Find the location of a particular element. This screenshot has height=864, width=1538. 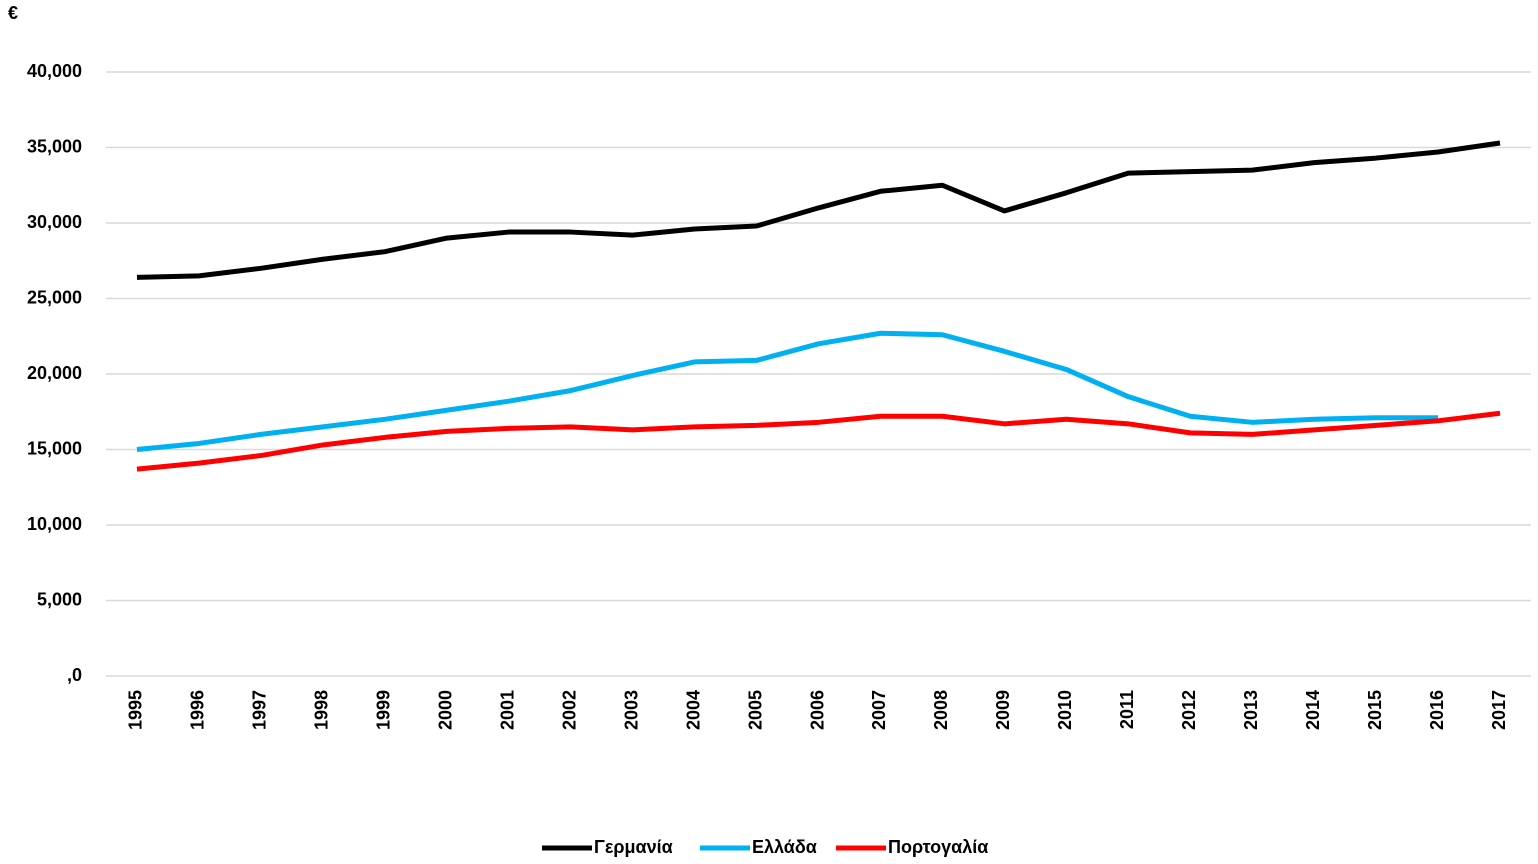

x-tick-label: 2004 is located at coordinates (693, 710).